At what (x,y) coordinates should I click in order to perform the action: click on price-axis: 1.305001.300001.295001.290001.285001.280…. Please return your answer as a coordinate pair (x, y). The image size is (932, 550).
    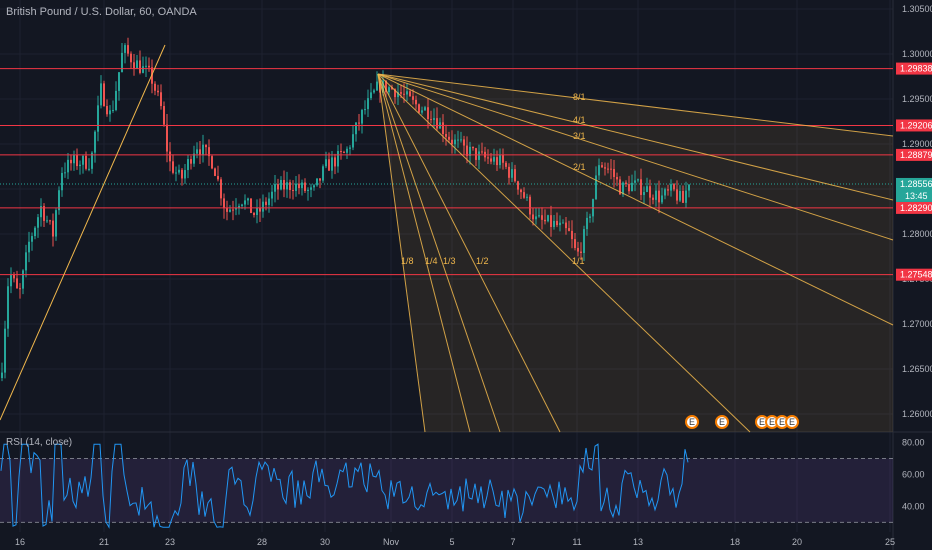
    Looking at the image, I should click on (914, 257).